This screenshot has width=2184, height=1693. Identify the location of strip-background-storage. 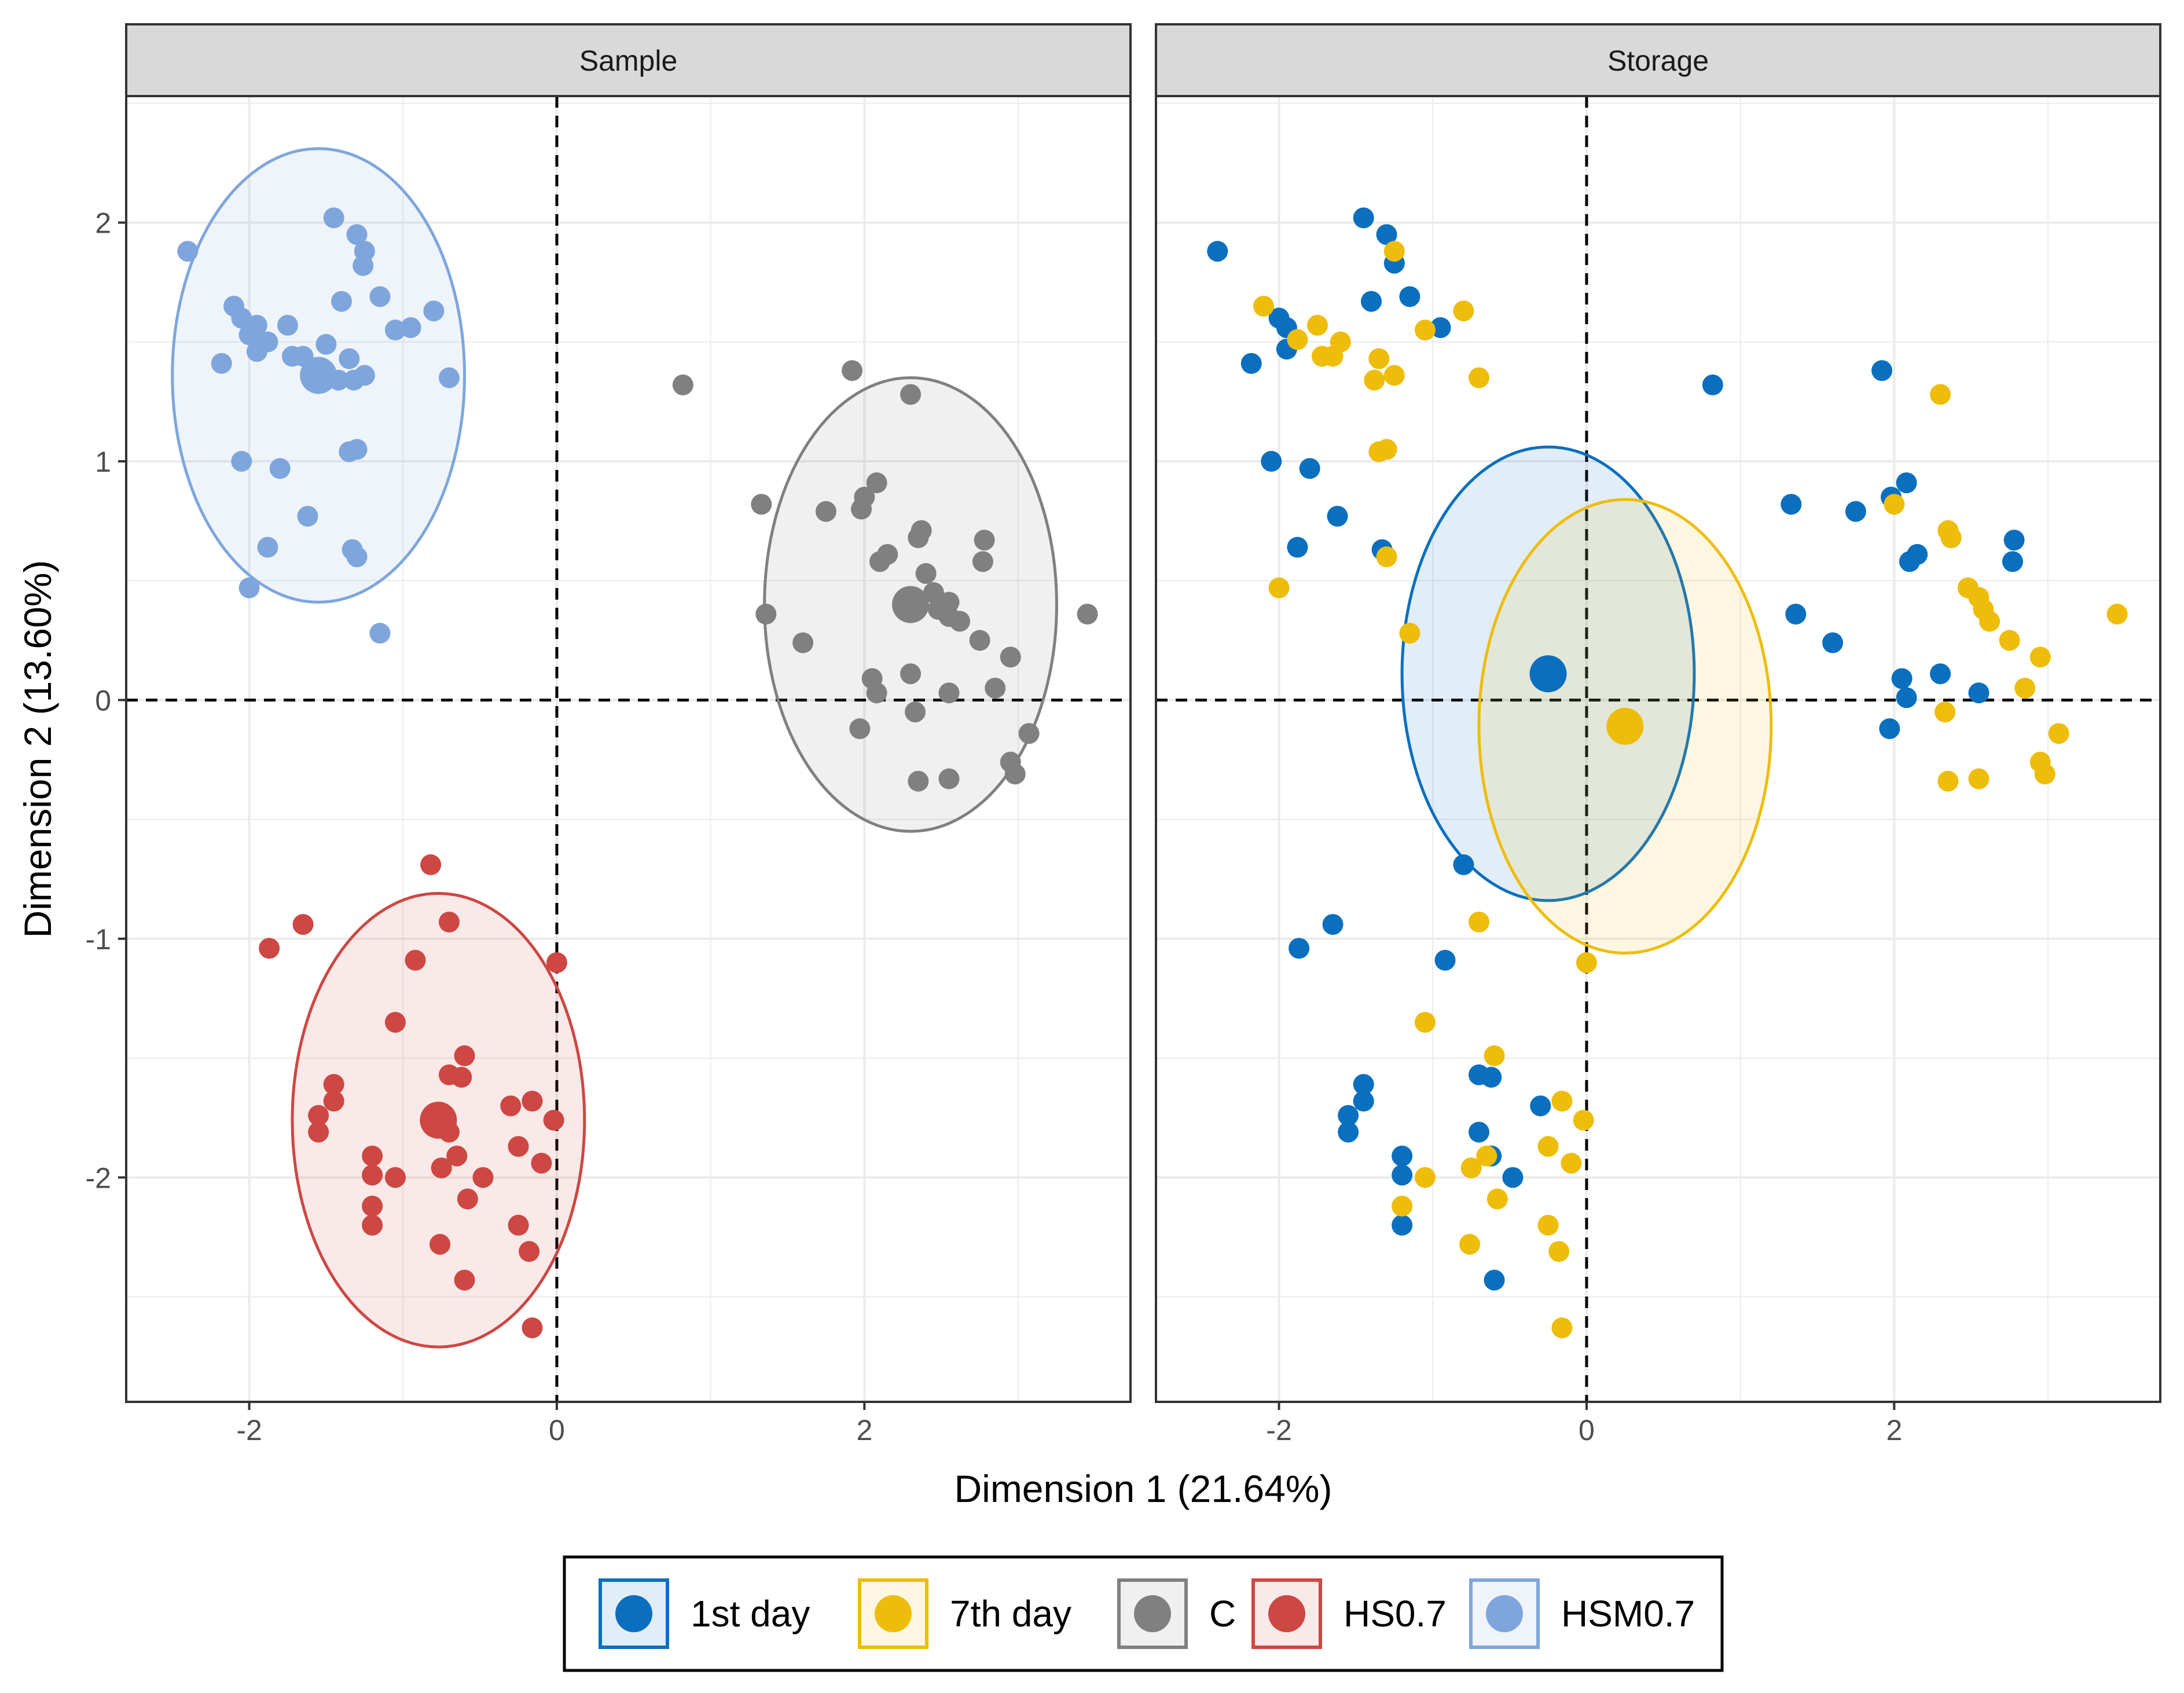
(1658, 60).